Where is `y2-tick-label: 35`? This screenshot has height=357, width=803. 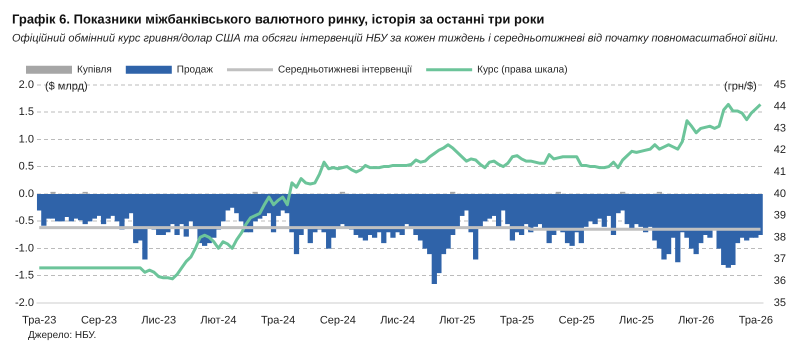
y2-tick-label: 35 is located at coordinates (780, 302).